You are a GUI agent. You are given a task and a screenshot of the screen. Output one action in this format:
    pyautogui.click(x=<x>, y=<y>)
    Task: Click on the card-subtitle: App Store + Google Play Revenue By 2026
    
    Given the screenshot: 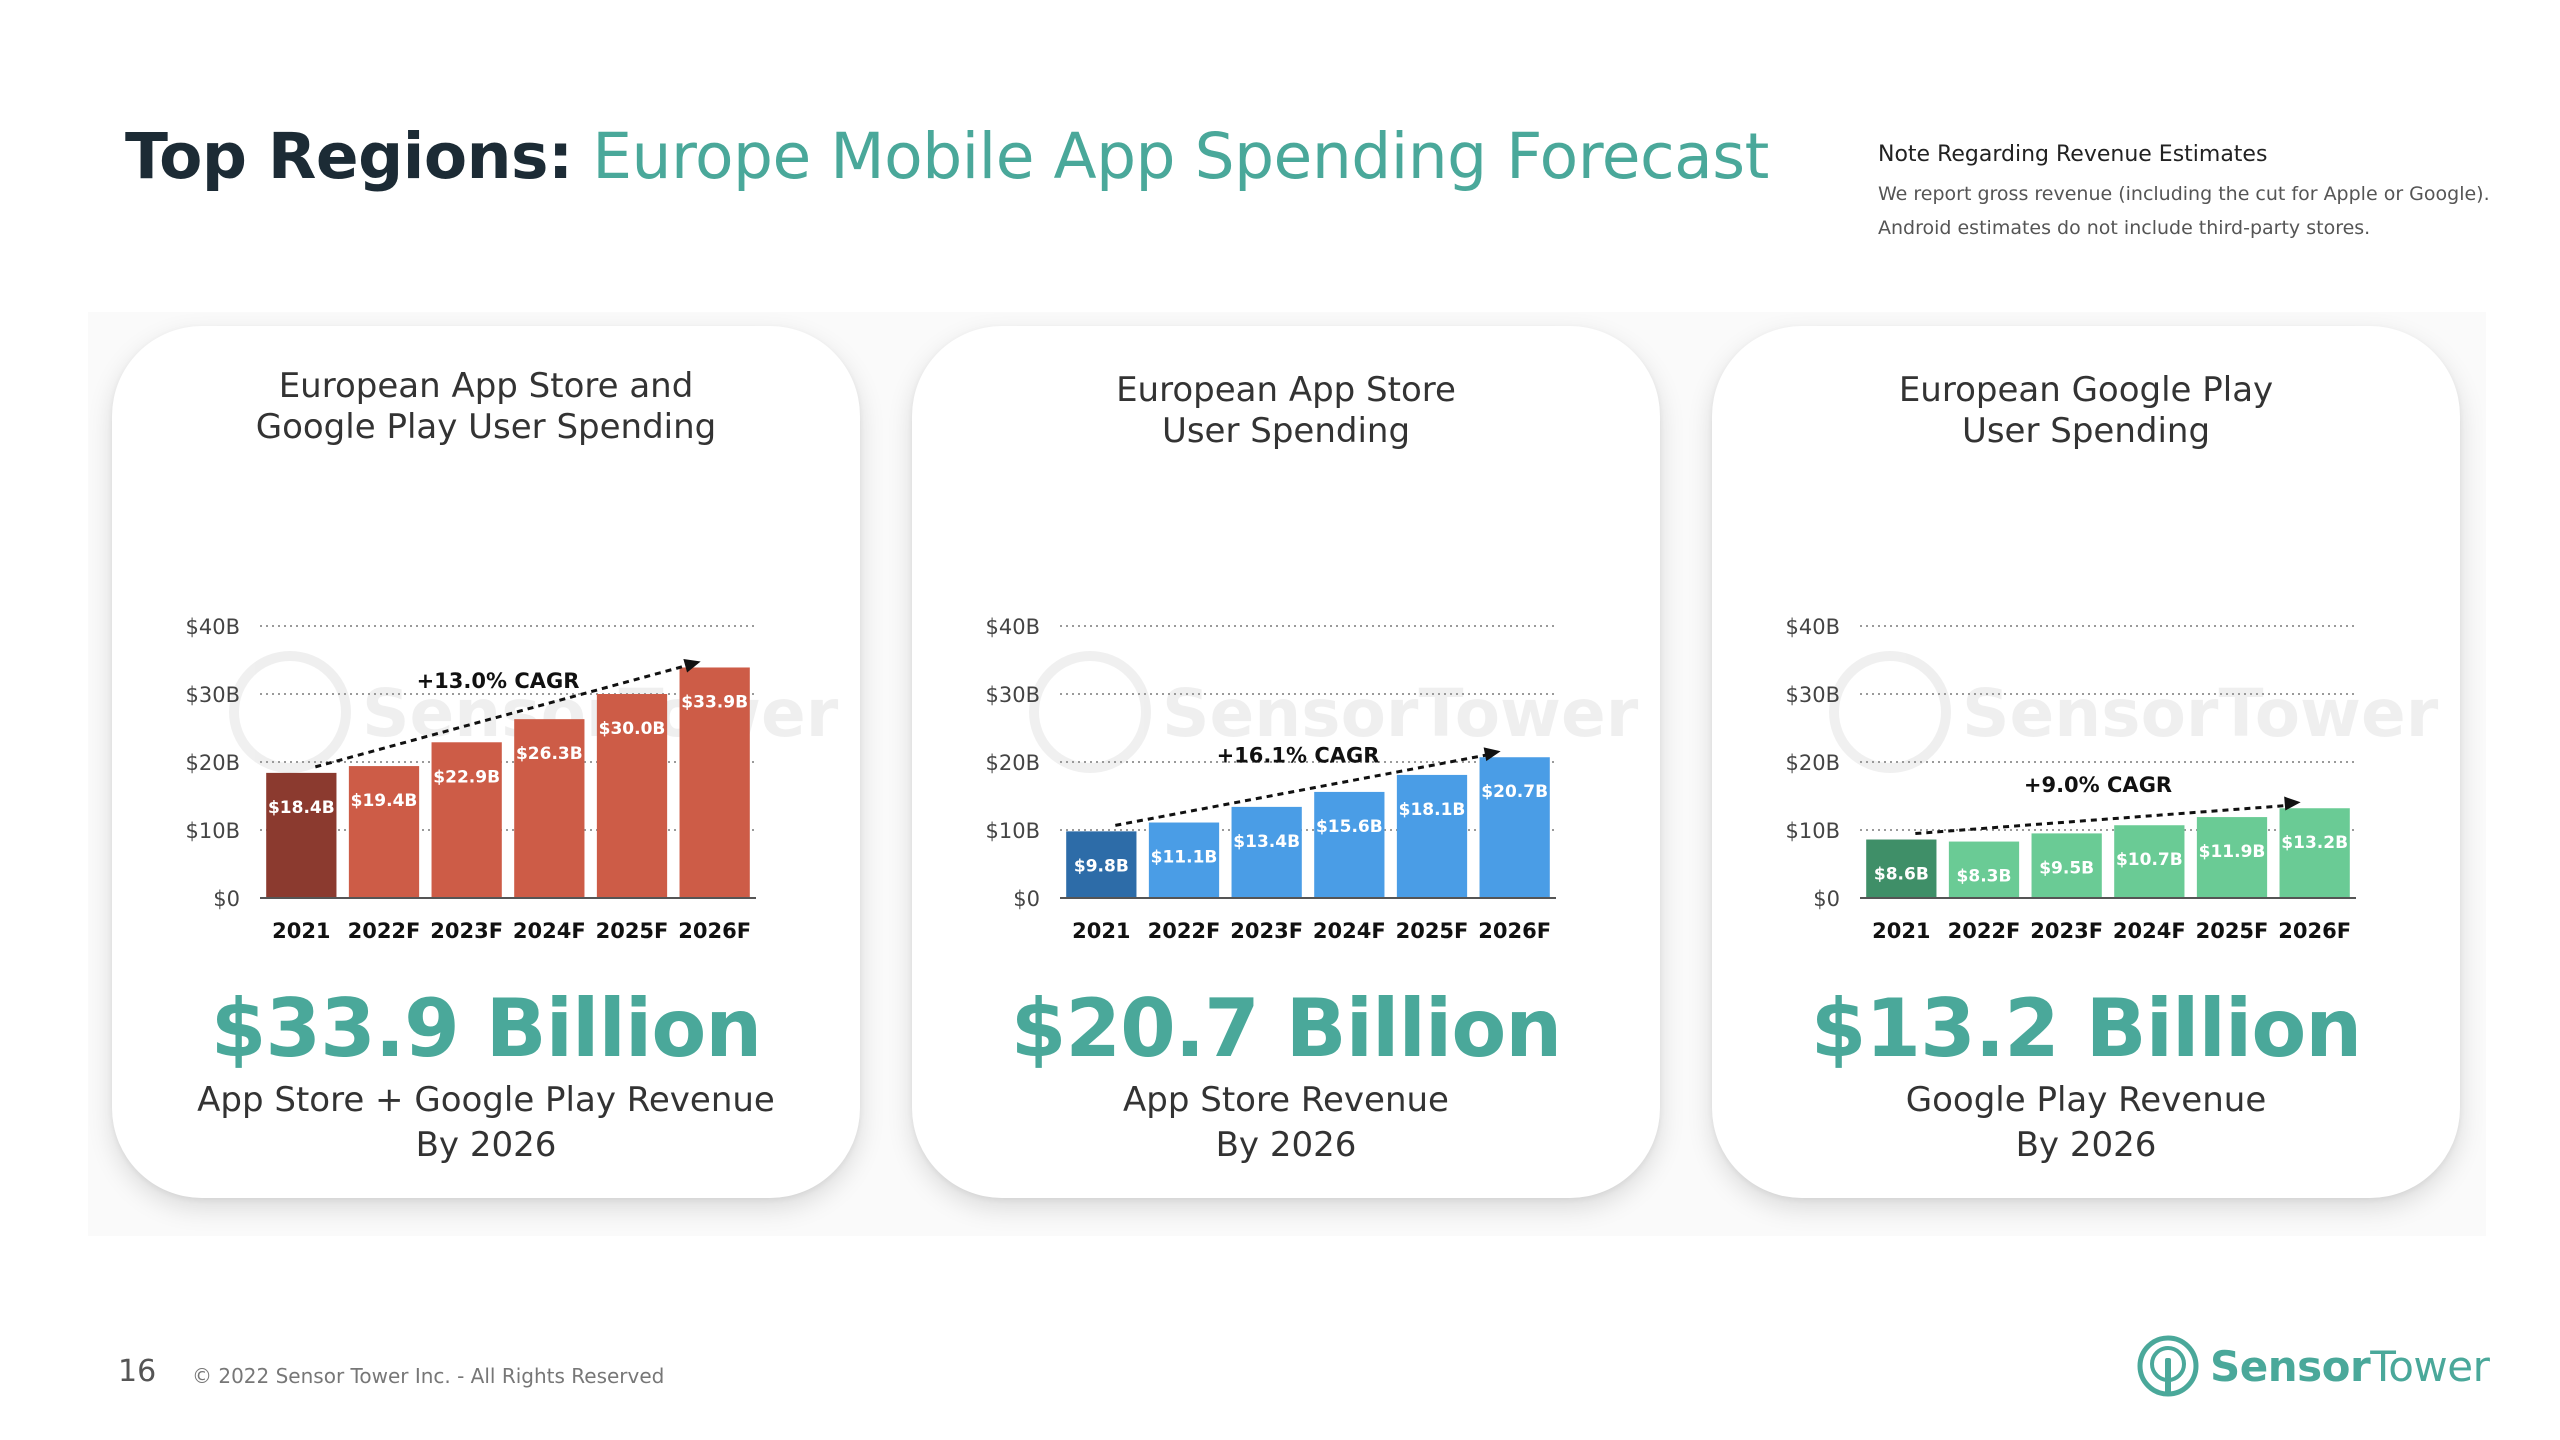 What is the action you would take?
    pyautogui.click(x=486, y=1123)
    